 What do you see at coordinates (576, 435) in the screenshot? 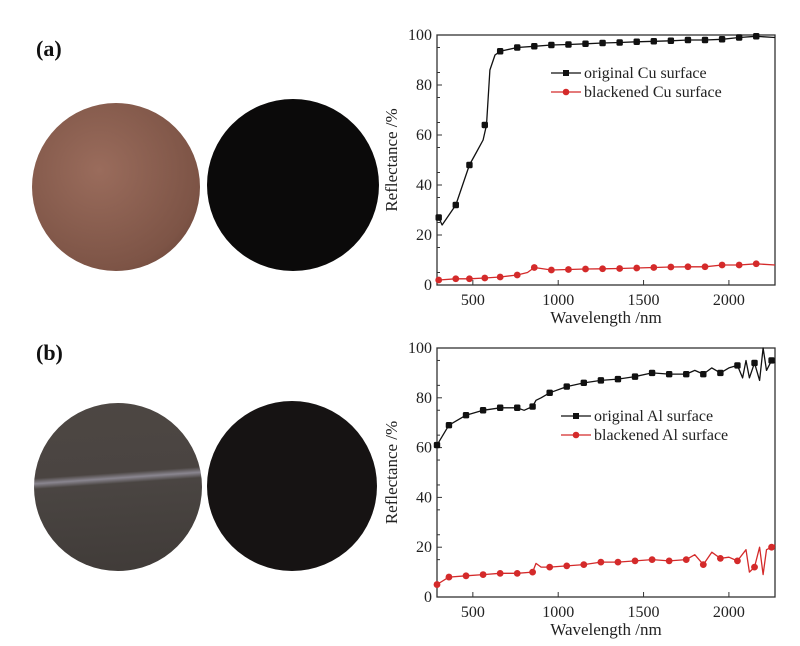
I see `legend-marker-blackened-al-surface` at bounding box center [576, 435].